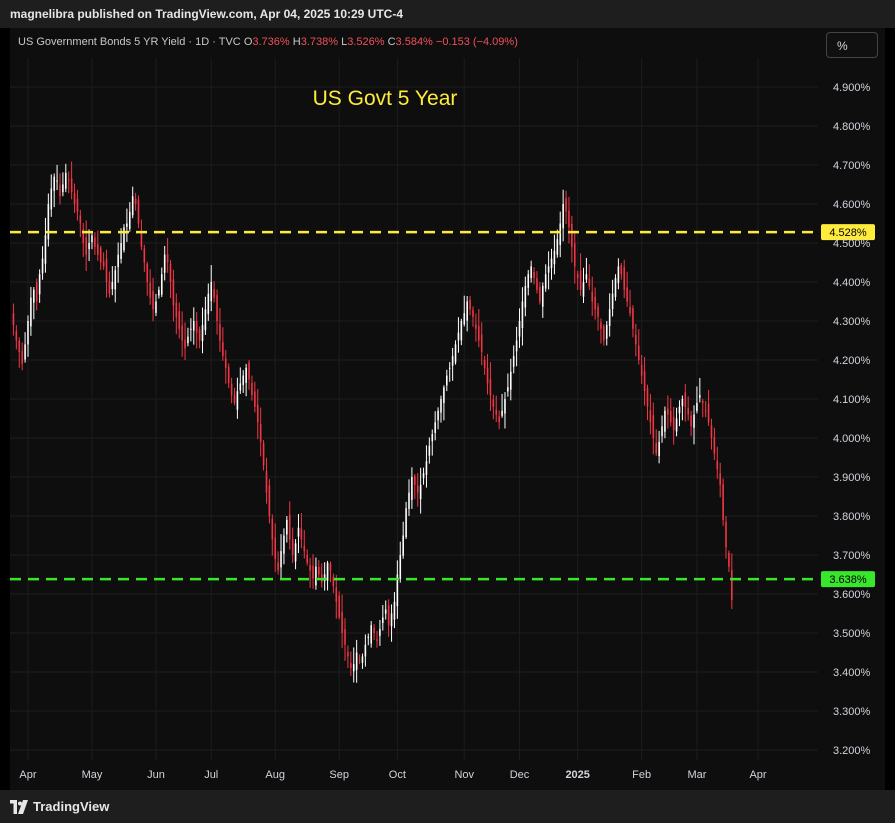 Image resolution: width=895 pixels, height=823 pixels. What do you see at coordinates (852, 751) in the screenshot?
I see `y-tick-label: 3.200%` at bounding box center [852, 751].